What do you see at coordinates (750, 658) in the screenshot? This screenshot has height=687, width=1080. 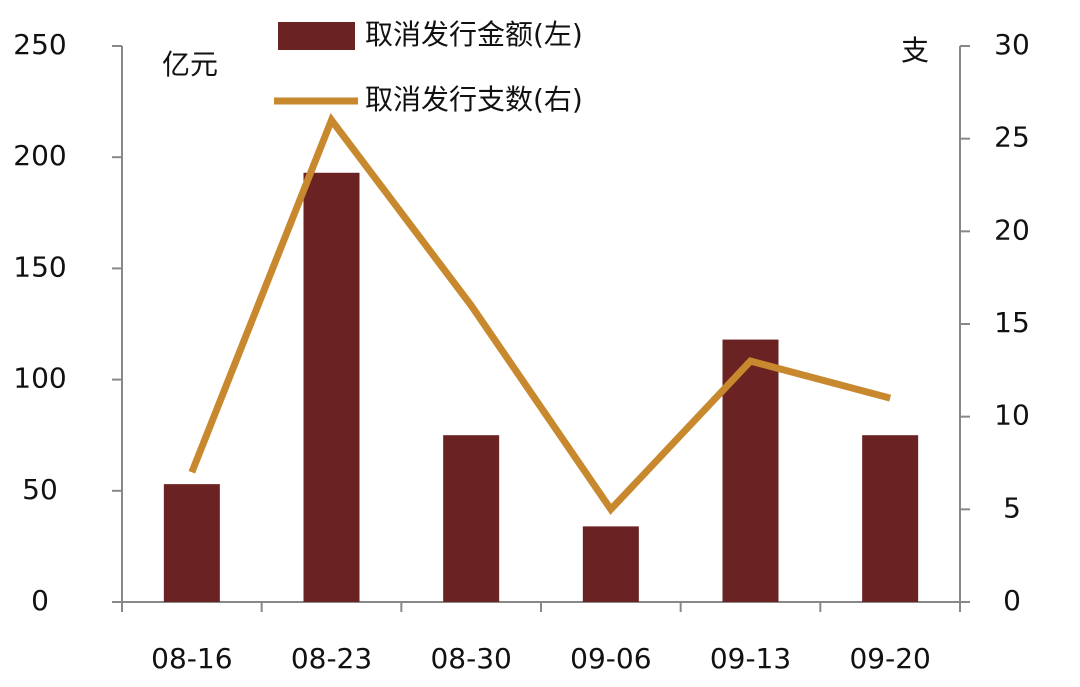 I see `x-tick-label: 09-13` at bounding box center [750, 658].